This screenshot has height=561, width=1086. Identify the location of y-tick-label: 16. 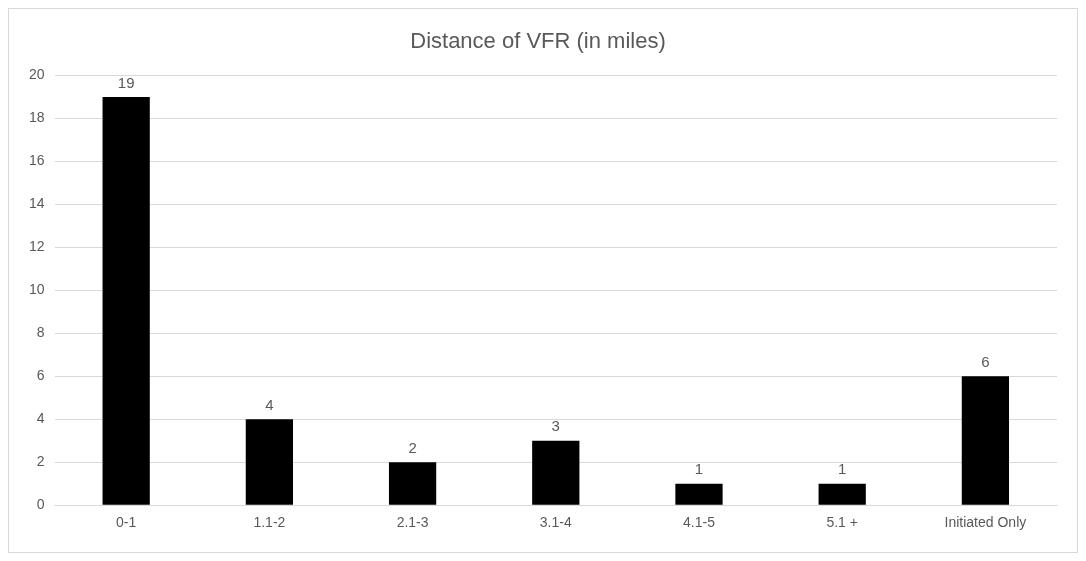
(36, 160).